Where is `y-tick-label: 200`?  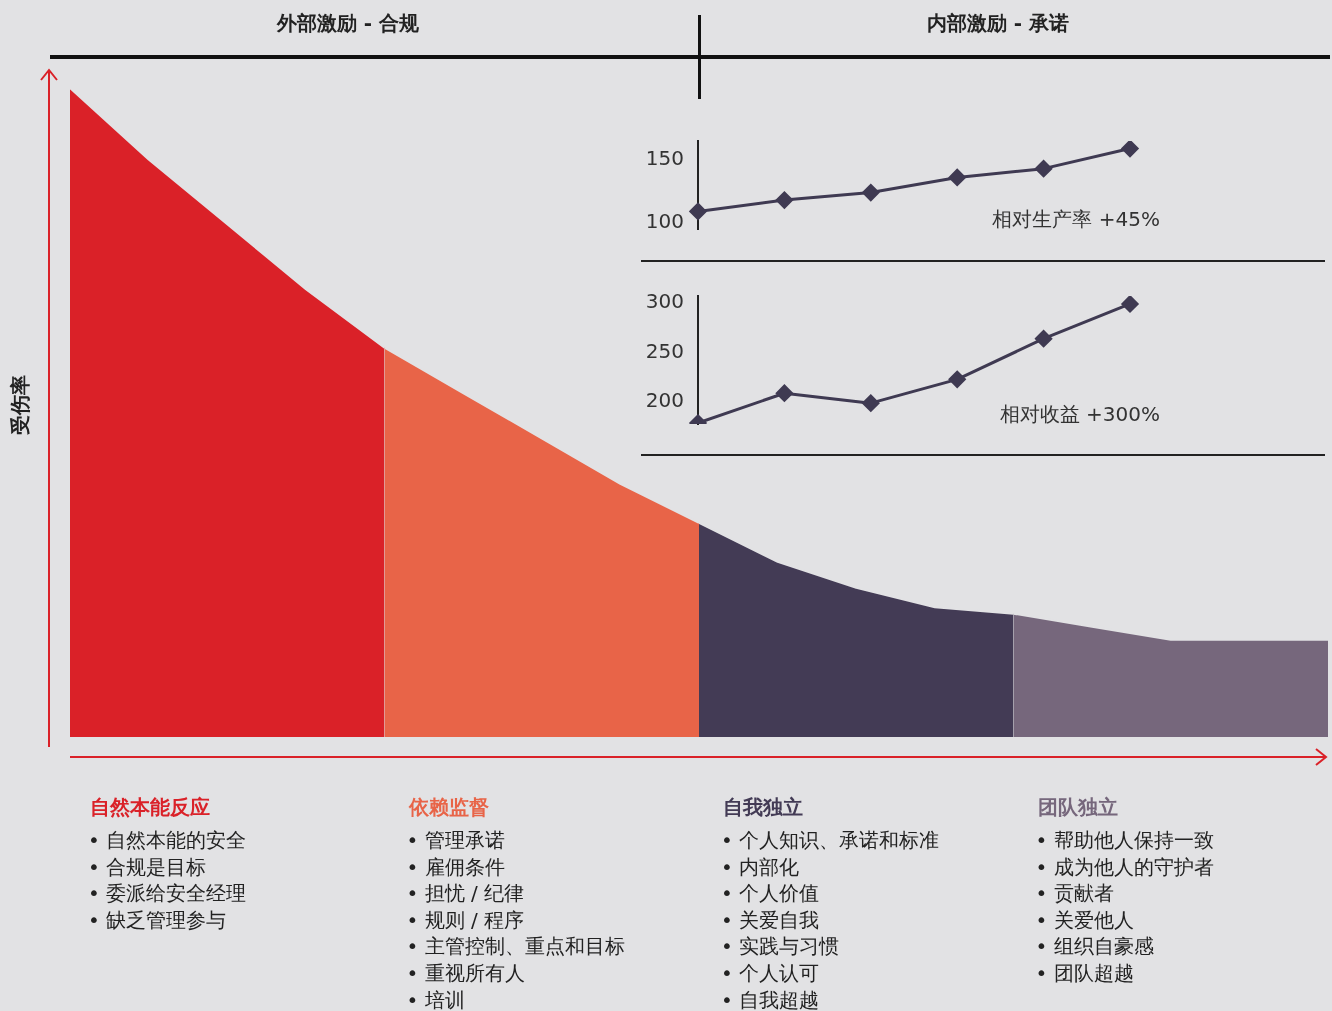
y-tick-label: 200 is located at coordinates (664, 400).